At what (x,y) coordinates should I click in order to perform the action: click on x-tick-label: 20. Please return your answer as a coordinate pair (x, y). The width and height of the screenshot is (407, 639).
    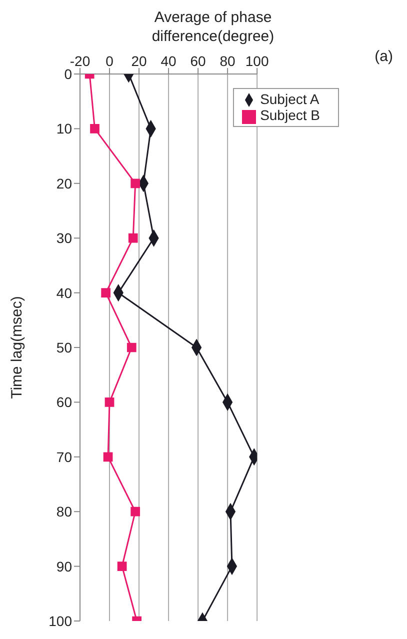
    Looking at the image, I should click on (139, 61).